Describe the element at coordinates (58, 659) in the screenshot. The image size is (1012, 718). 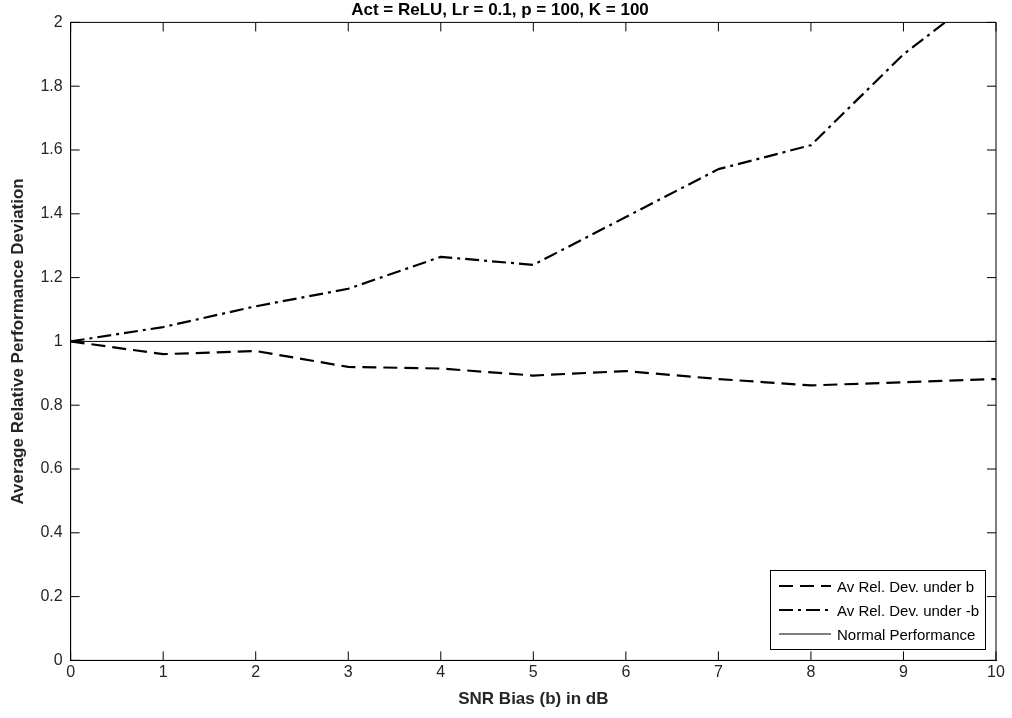
I see `y-tick-label: 0` at that location.